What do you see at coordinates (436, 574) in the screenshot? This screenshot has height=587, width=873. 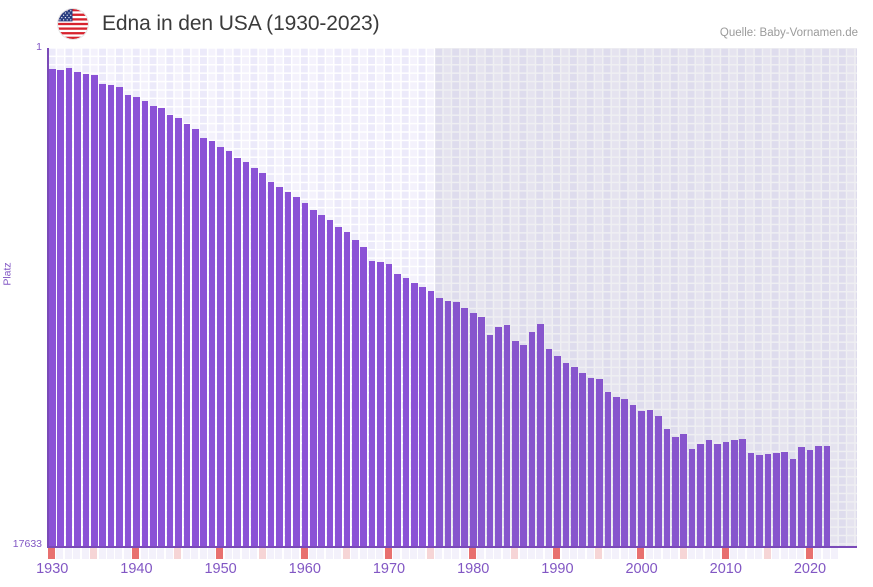 I see `x-axis-labels: 1930 1940 1950 1960 1970 1980 1990 2000 2010 2020` at bounding box center [436, 574].